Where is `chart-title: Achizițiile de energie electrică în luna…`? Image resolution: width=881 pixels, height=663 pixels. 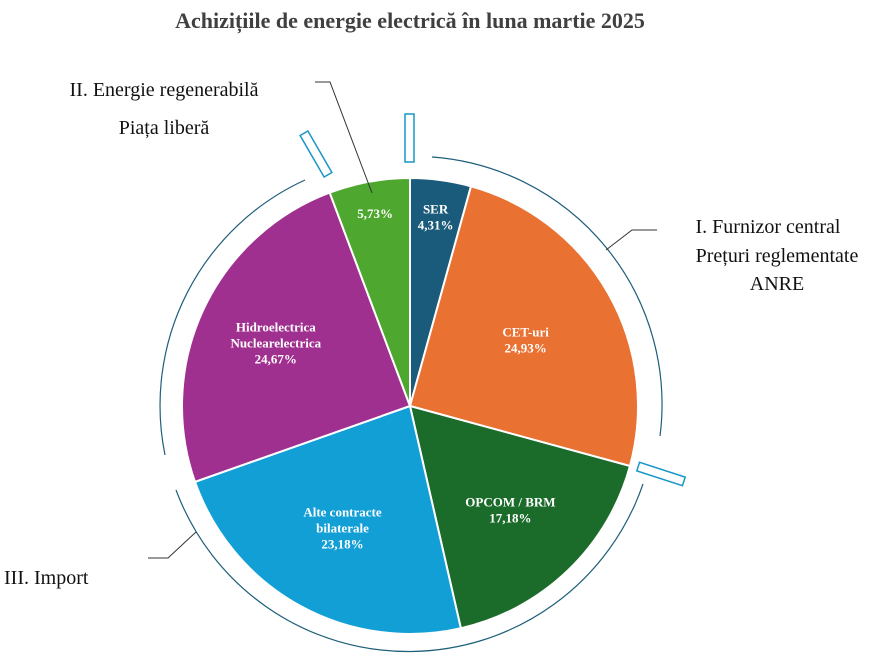 chart-title: Achizițiile de energie electrică în luna… is located at coordinates (410, 21).